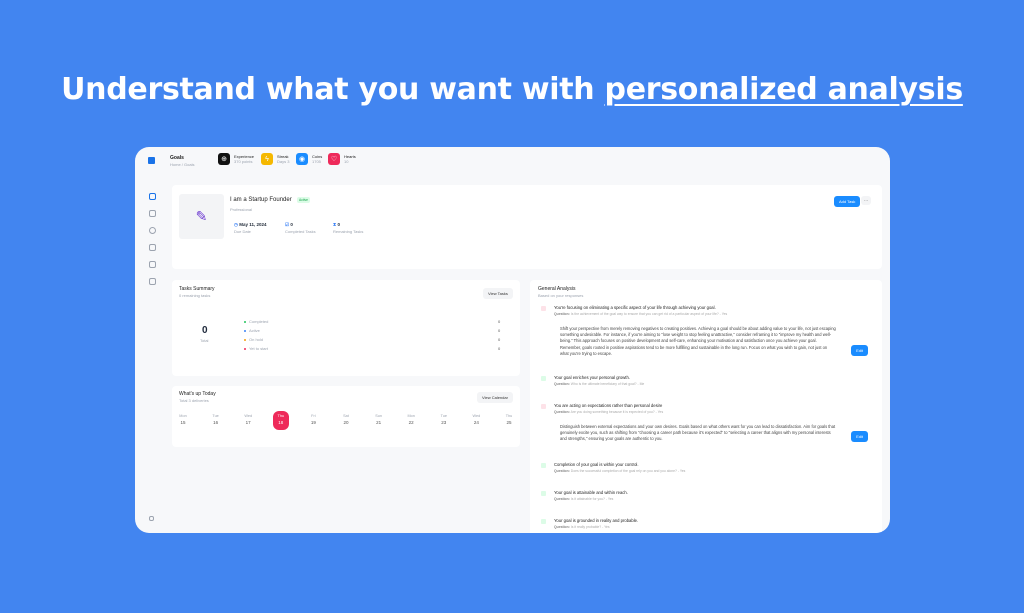 The image size is (1024, 613). Describe the element at coordinates (197, 289) in the screenshot. I see `tasks-summary-title: Tasks Summary` at that location.